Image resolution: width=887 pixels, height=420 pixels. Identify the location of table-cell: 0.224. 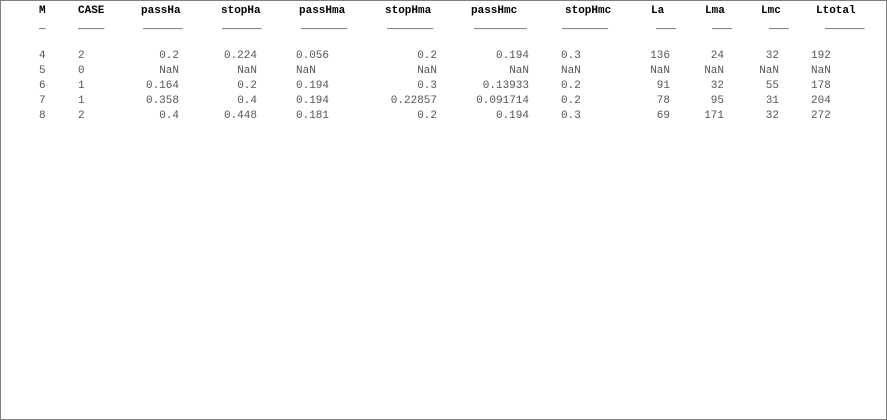
(240, 56).